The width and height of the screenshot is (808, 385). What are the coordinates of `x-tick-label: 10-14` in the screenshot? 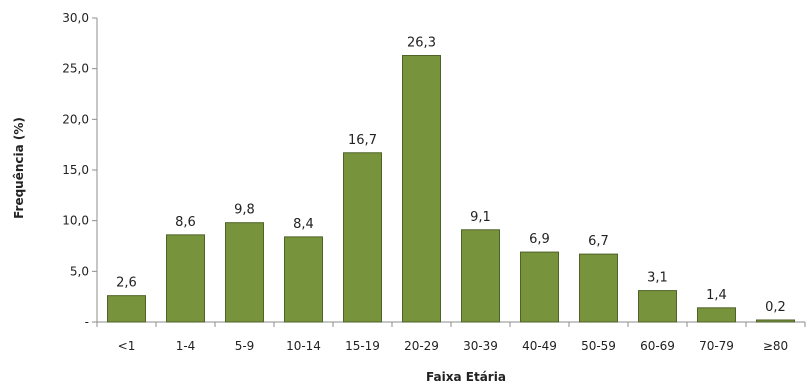 It's located at (303, 346).